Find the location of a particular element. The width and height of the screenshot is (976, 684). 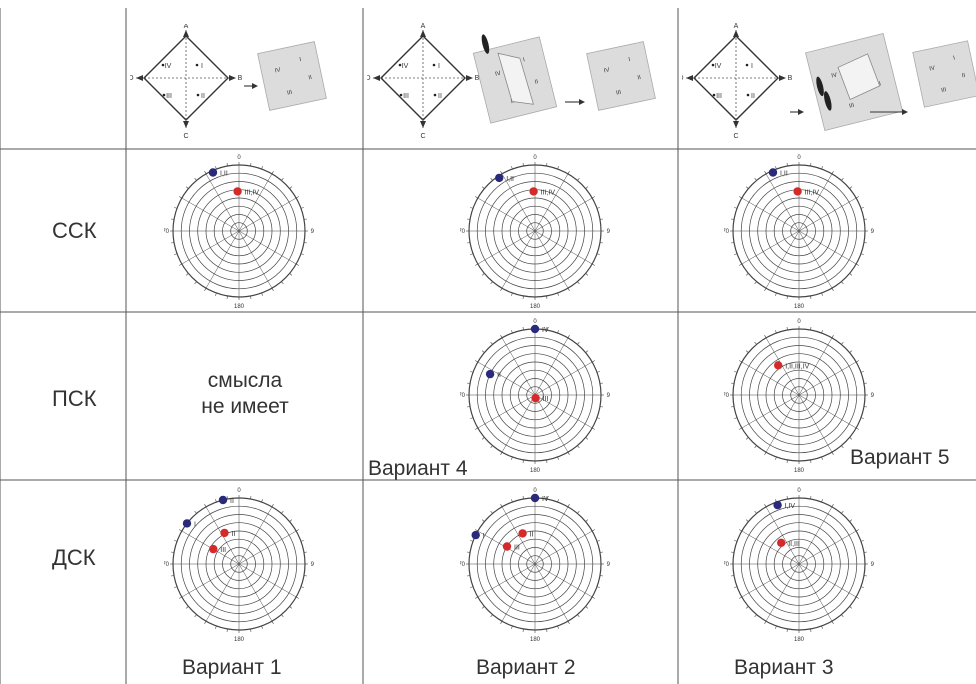

data-point-label: III,IV is located at coordinates (252, 192).